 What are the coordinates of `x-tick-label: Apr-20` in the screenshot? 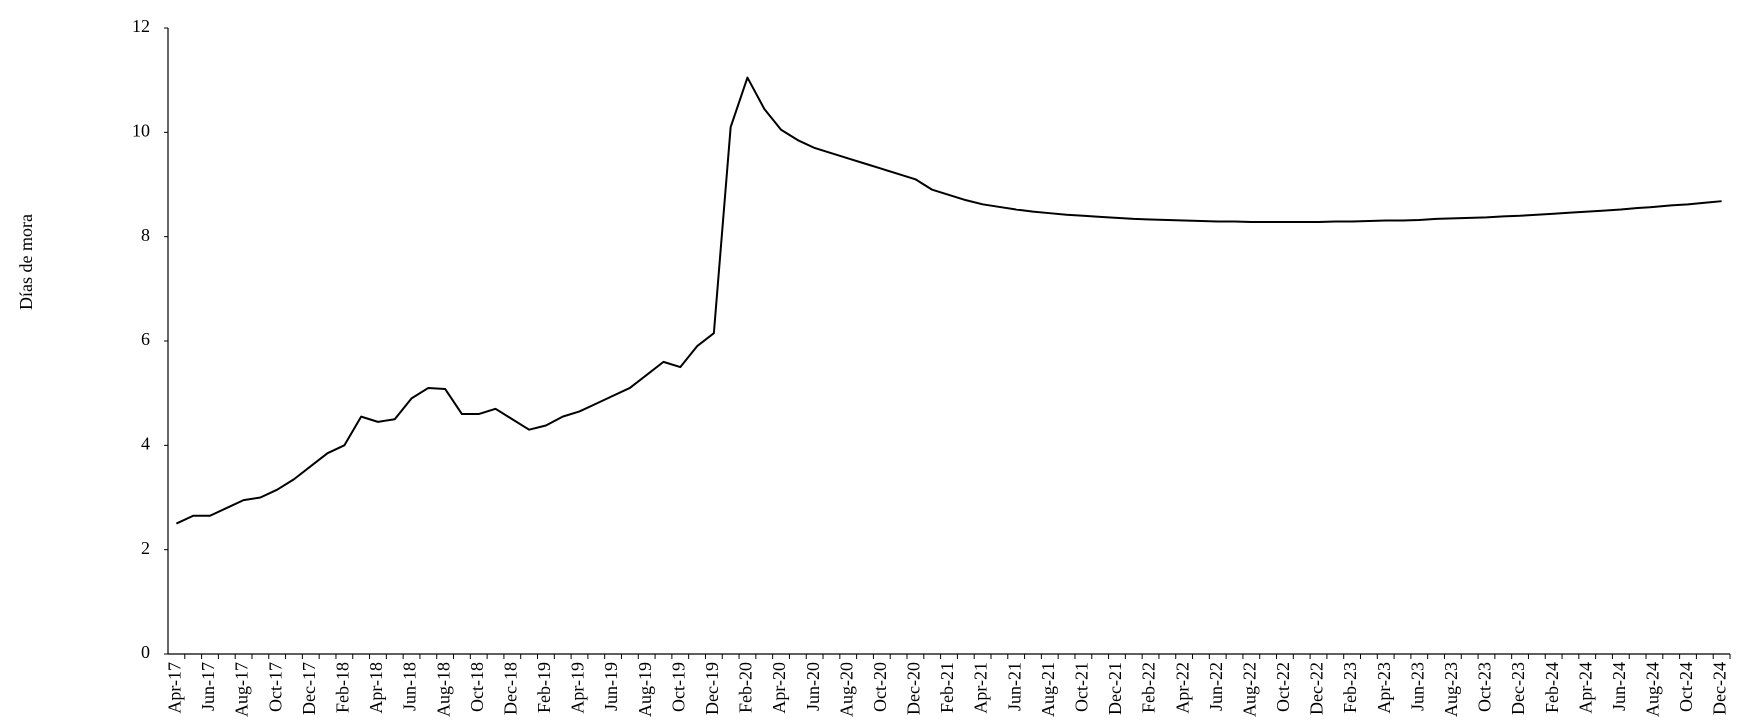 It's located at (779, 688).